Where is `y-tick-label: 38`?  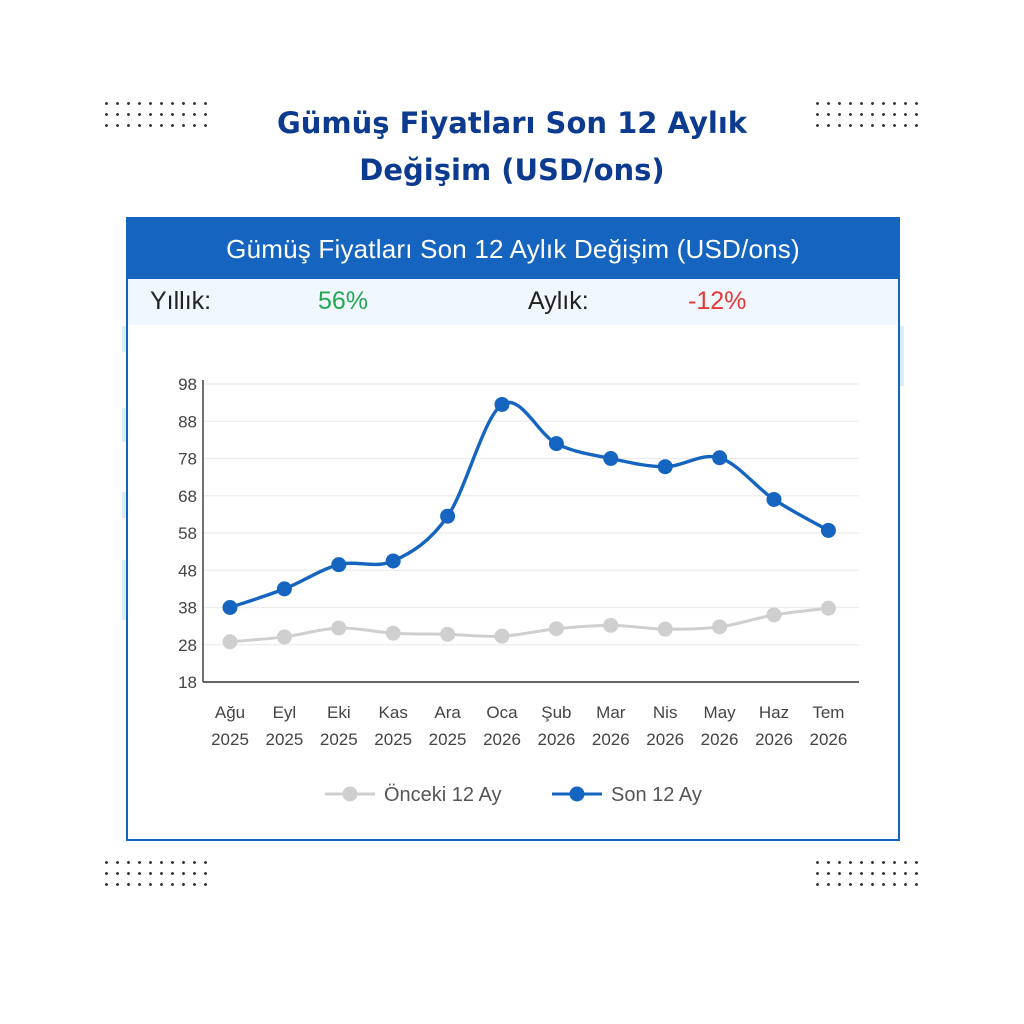
y-tick-label: 38 is located at coordinates (187, 608).